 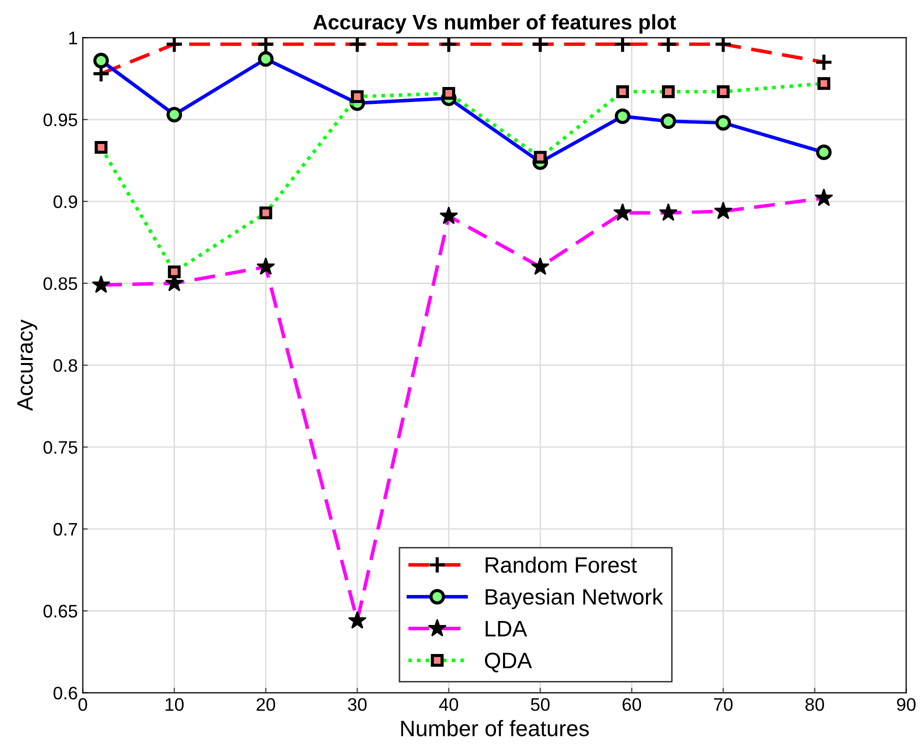 I want to click on x-tick-label: 50, so click(x=540, y=704).